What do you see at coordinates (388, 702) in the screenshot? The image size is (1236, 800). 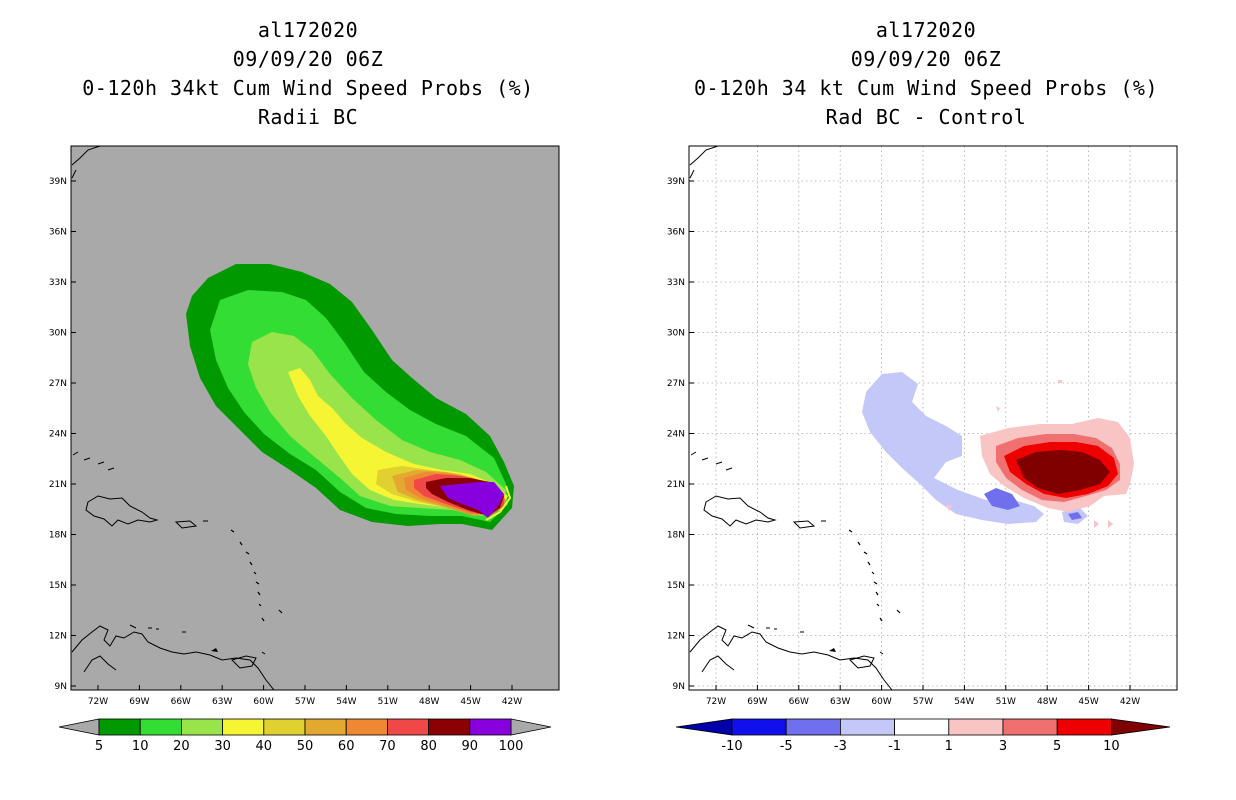 I see `lon-tick-label: 51W` at bounding box center [388, 702].